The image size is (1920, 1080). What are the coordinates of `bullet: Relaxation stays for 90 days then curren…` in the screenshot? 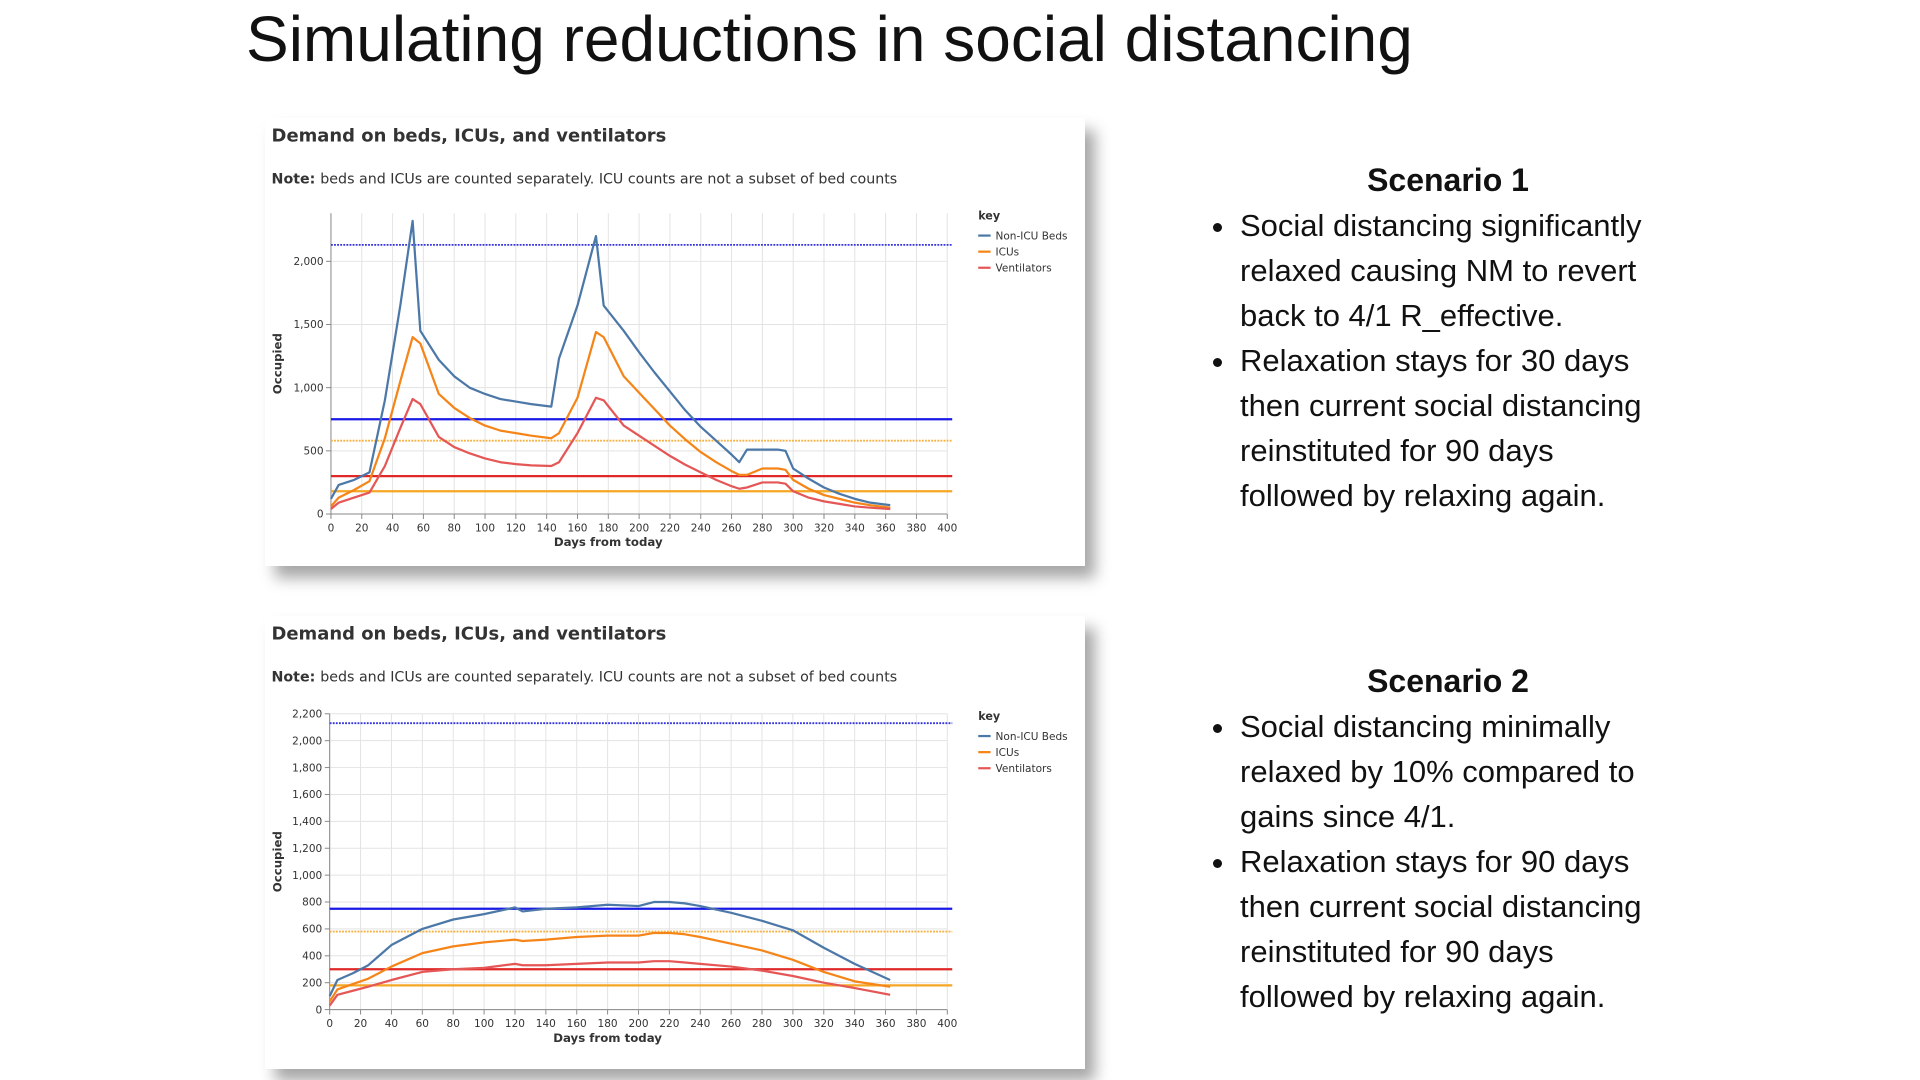 It's located at (1453, 929).